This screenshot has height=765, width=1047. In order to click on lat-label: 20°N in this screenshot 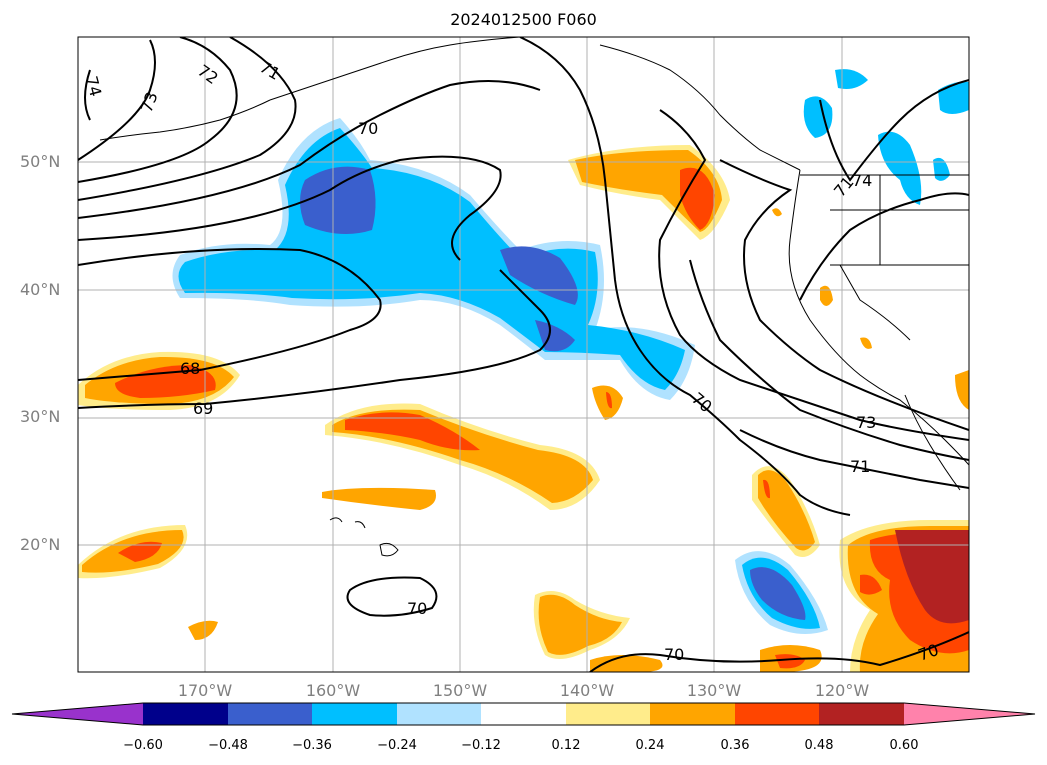, I will do `click(40, 544)`.